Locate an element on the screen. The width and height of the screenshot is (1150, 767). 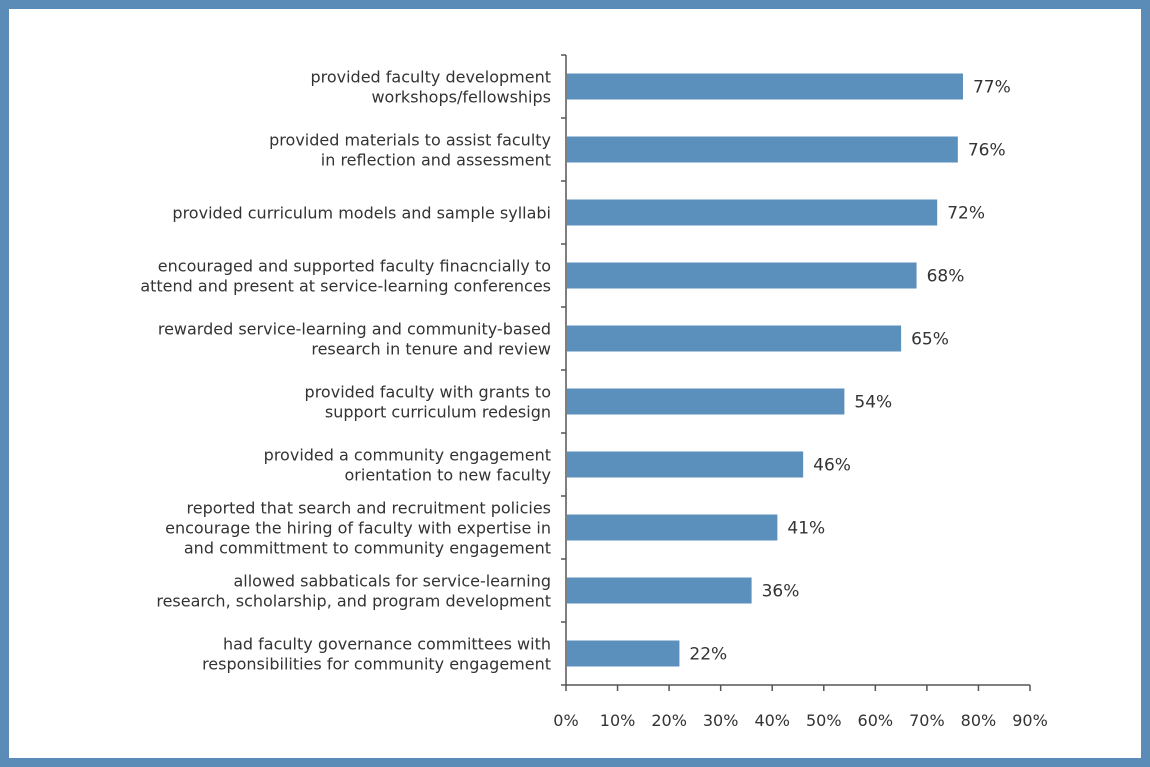
category-label-line: allowed sabbaticals for service-learning is located at coordinates (392, 581).